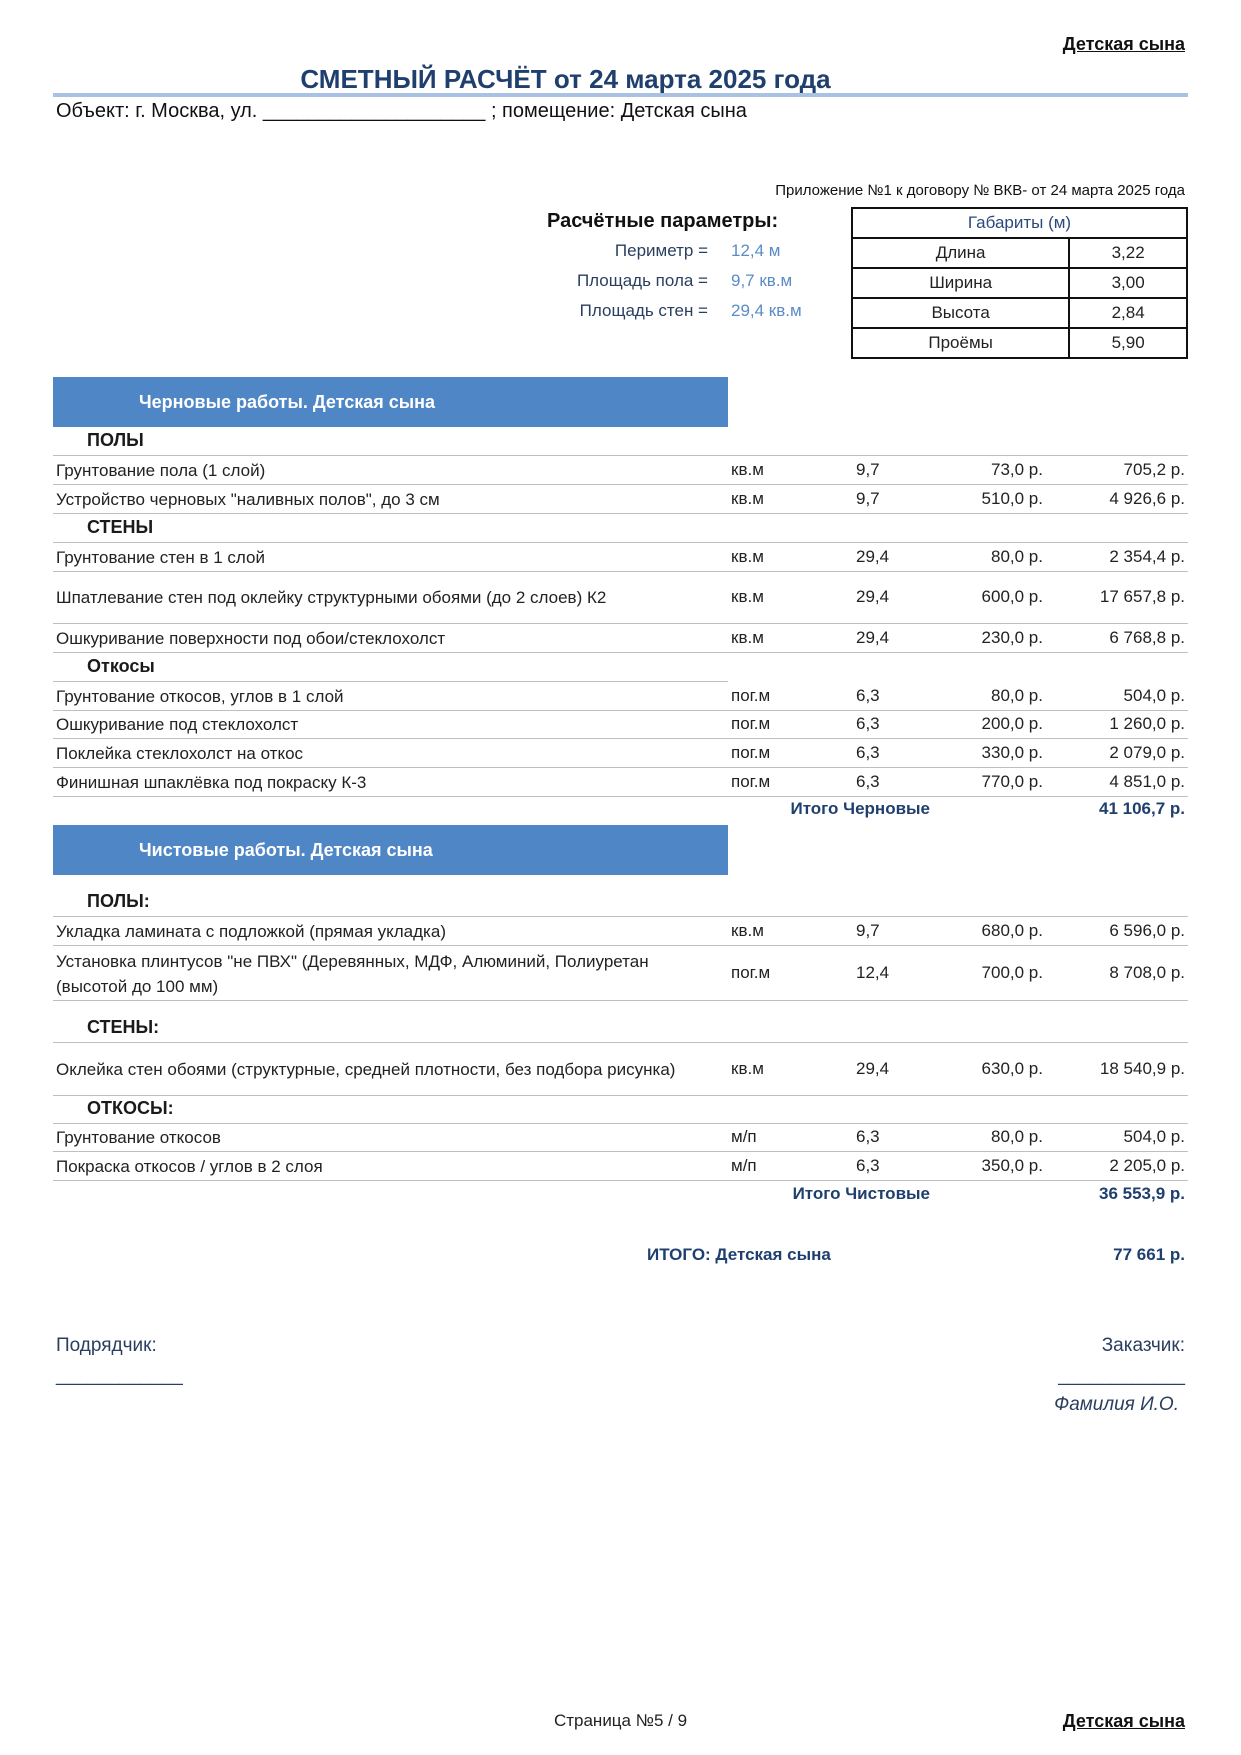 Image resolution: width=1241 pixels, height=1755 pixels. Describe the element at coordinates (1142, 596) in the screenshot. I see `total-cell: 17 657,8 р.` at that location.